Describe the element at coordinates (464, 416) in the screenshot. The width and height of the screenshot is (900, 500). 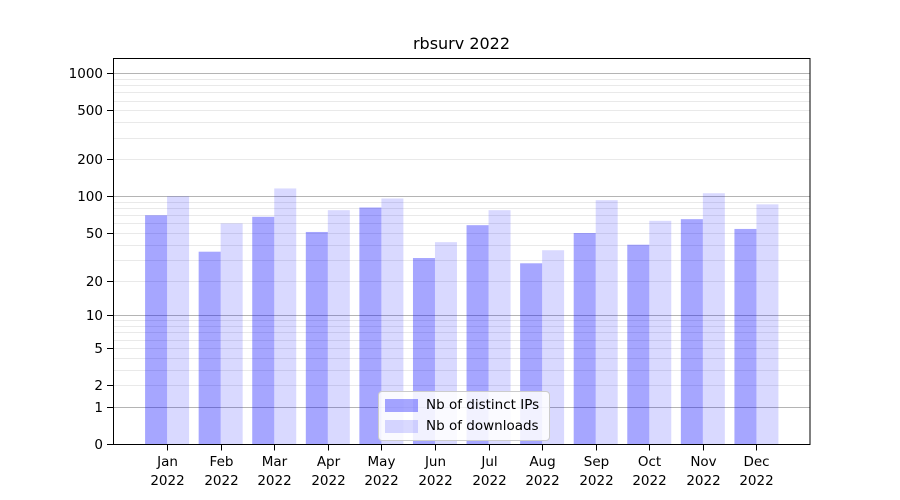
I see `legend: Nb of distinct IPs Nb of downloads` at that location.